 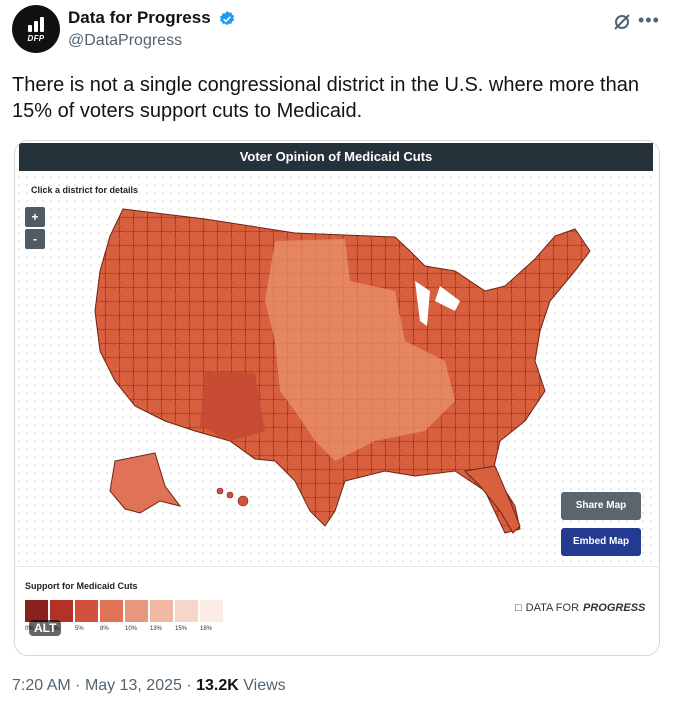 What do you see at coordinates (232, 497) in the screenshot?
I see `hawaii-shape` at bounding box center [232, 497].